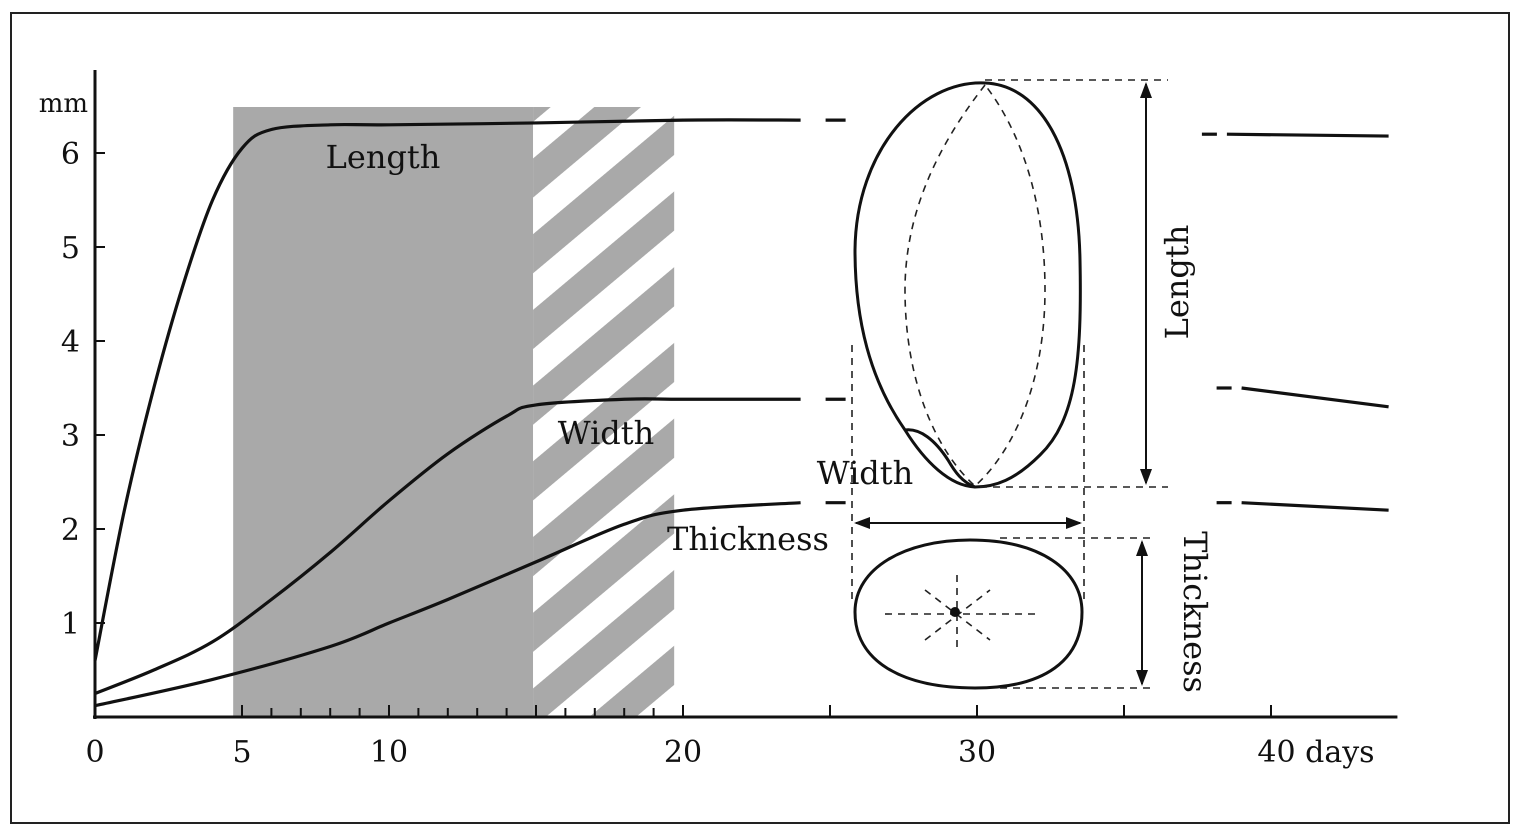 Image resolution: width=1519 pixels, height=829 pixels. What do you see at coordinates (683, 752) in the screenshot?
I see `x-tick-label: 20` at bounding box center [683, 752].